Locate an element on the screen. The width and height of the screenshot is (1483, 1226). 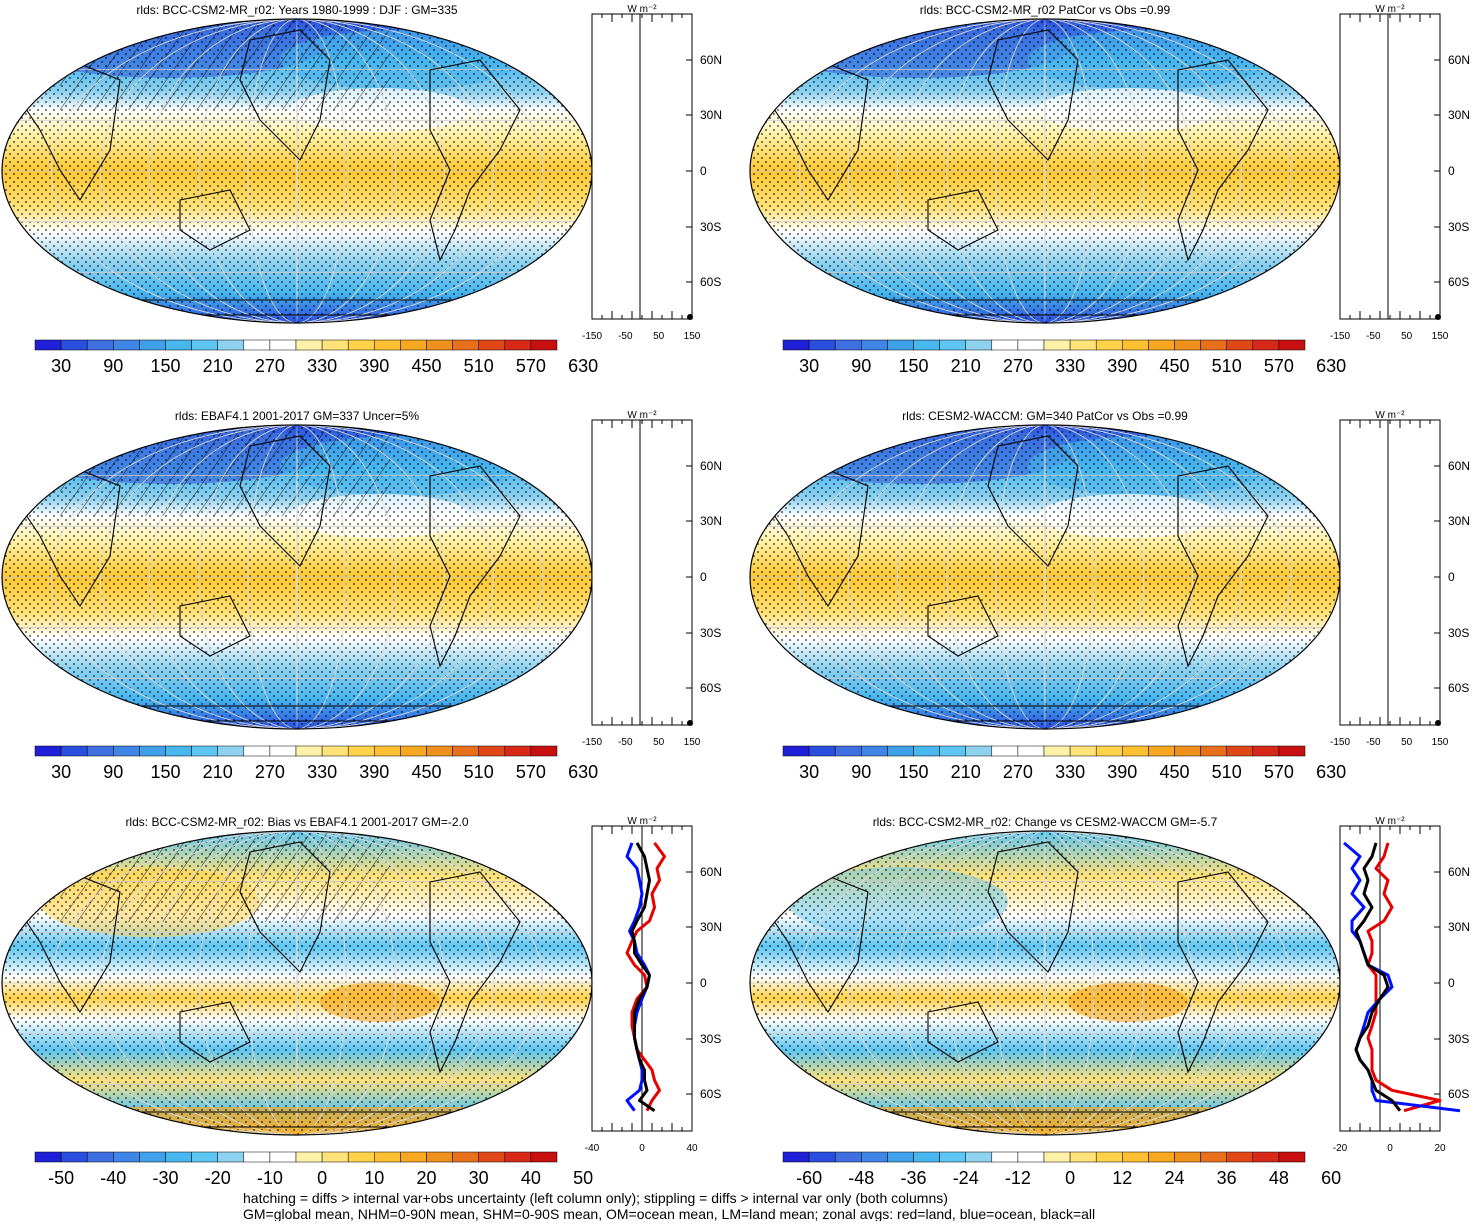
colorbar-label: -12 is located at coordinates (1018, 1178).